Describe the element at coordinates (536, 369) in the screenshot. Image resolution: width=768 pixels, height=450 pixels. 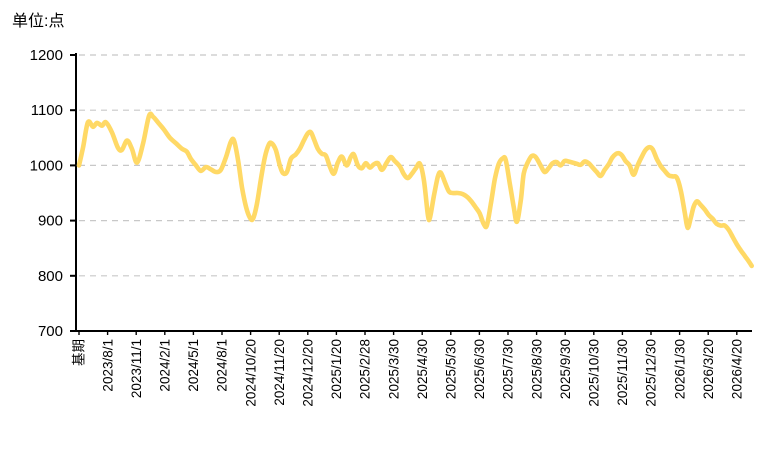
I see `x-tick-label: 2025/8/30` at that location.